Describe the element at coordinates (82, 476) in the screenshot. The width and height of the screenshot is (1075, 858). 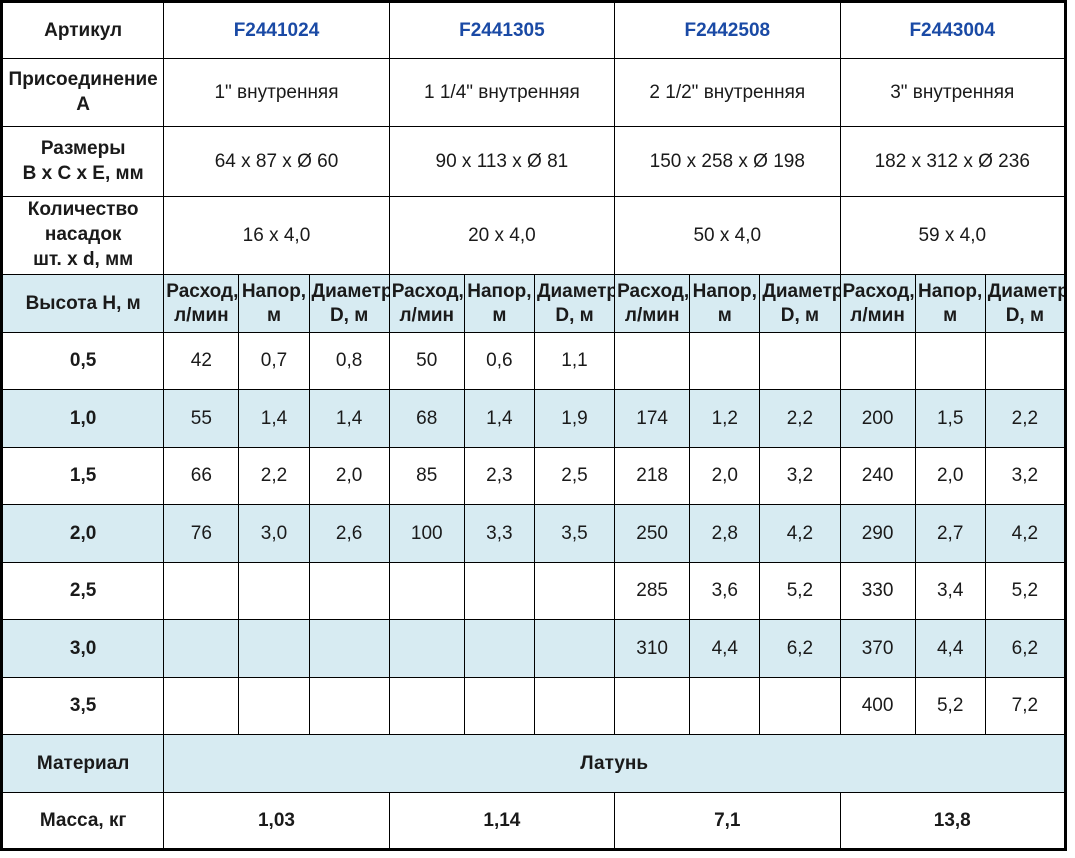
I see `height-cell: 1,5` at that location.